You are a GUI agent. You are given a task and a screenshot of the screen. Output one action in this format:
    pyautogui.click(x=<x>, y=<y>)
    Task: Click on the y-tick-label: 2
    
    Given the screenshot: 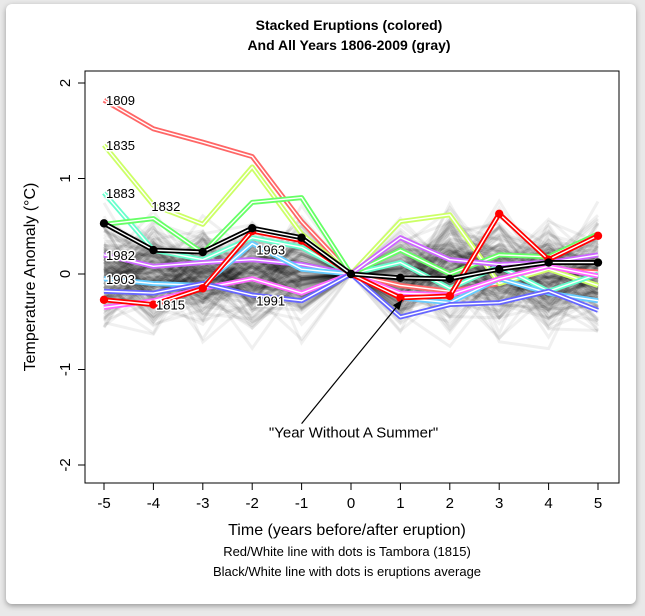 What is the action you would take?
    pyautogui.click(x=65, y=83)
    